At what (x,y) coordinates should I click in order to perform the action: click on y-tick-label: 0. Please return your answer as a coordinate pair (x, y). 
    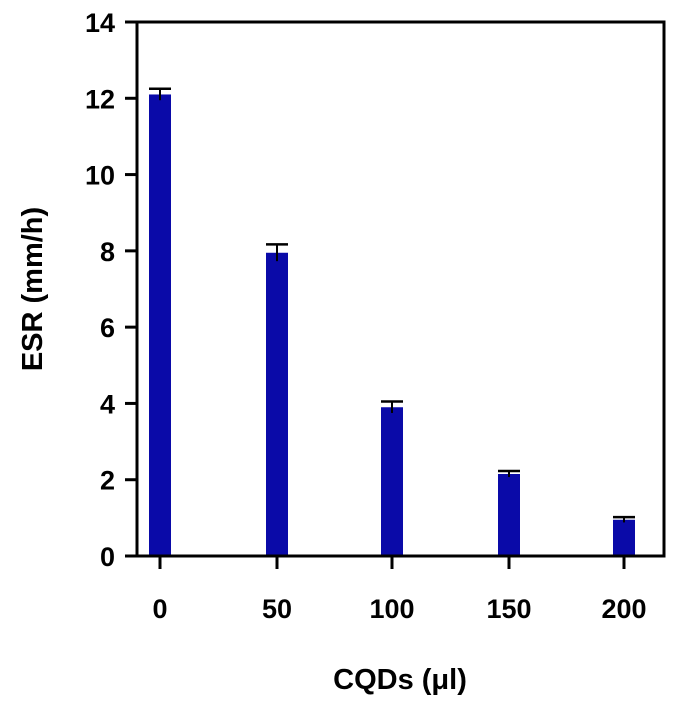
    Looking at the image, I should click on (107, 557).